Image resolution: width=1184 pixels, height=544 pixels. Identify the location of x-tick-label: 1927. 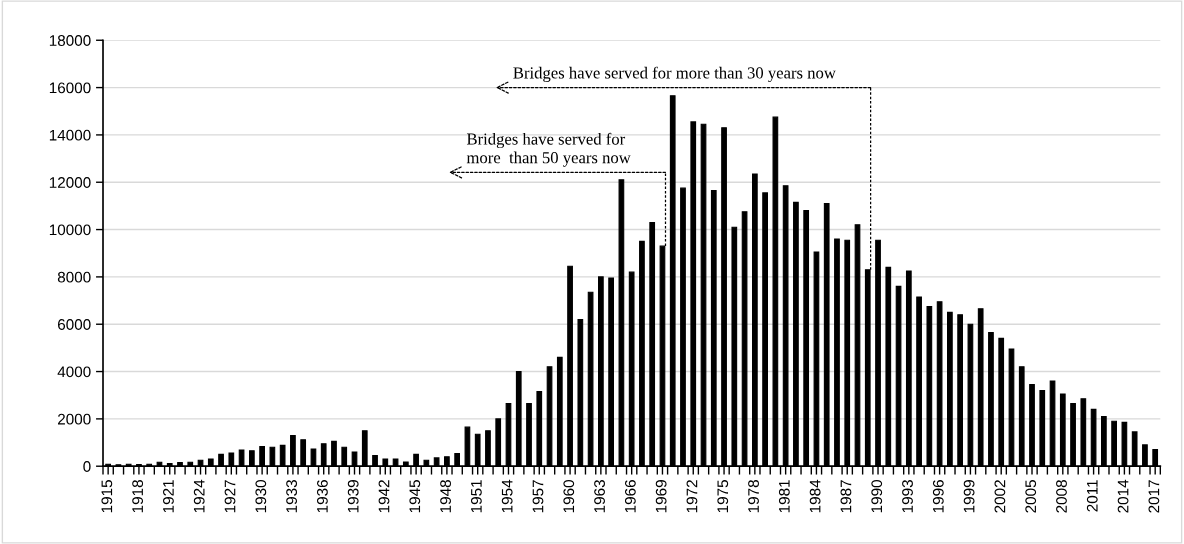
(230, 496).